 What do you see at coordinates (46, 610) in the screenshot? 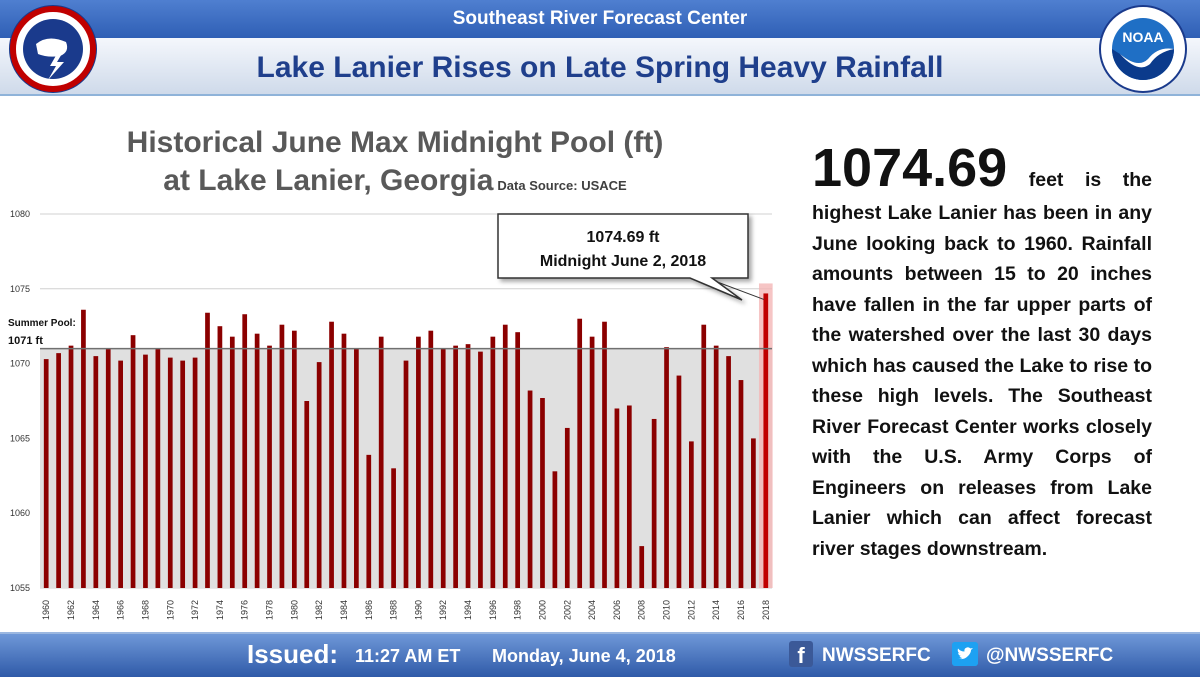
I see `x-tick-label: 1960` at bounding box center [46, 610].